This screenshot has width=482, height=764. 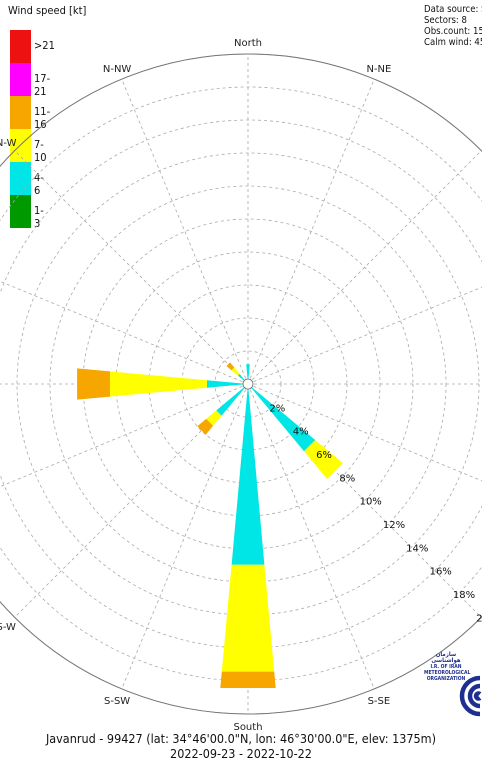 I want to click on sectors-count: Sectors: 8, so click(x=445, y=20).